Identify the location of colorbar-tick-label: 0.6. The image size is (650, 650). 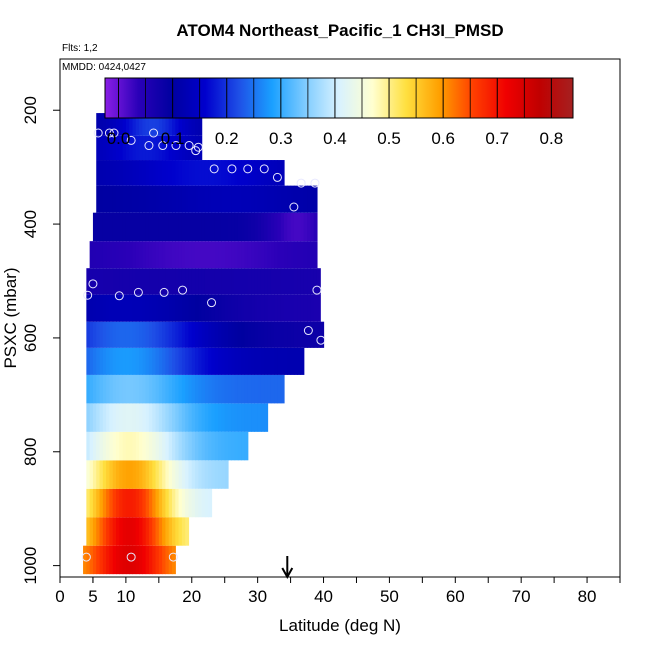
(443, 138).